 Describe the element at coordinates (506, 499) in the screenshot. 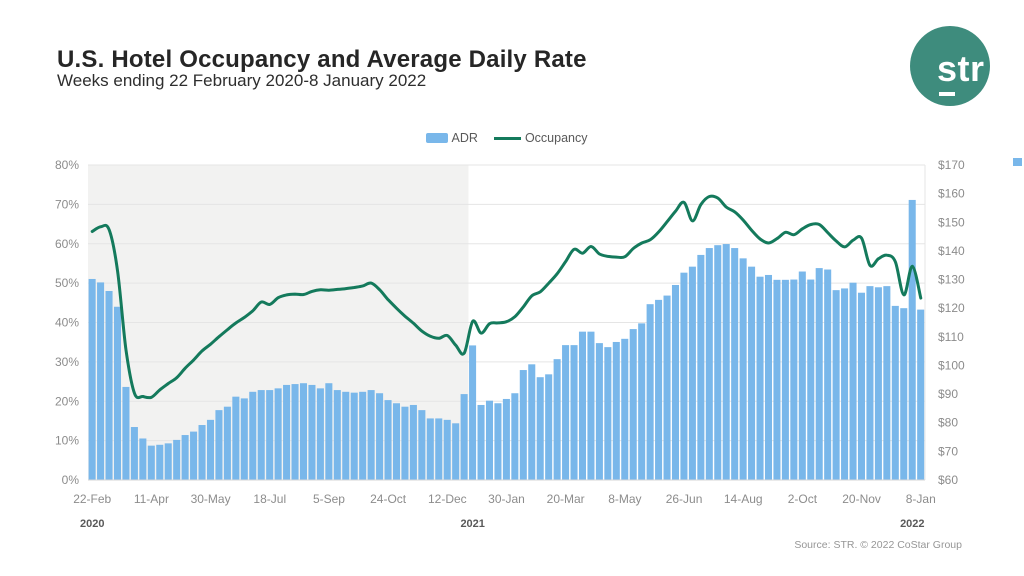

I see `x-axis-tick-label: 30-Jan` at that location.